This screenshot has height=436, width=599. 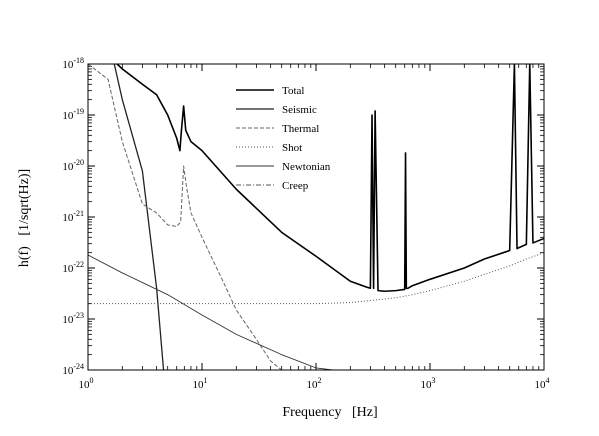 What do you see at coordinates (306, 167) in the screenshot?
I see `legend-label-newtonian: Newtonian` at bounding box center [306, 167].